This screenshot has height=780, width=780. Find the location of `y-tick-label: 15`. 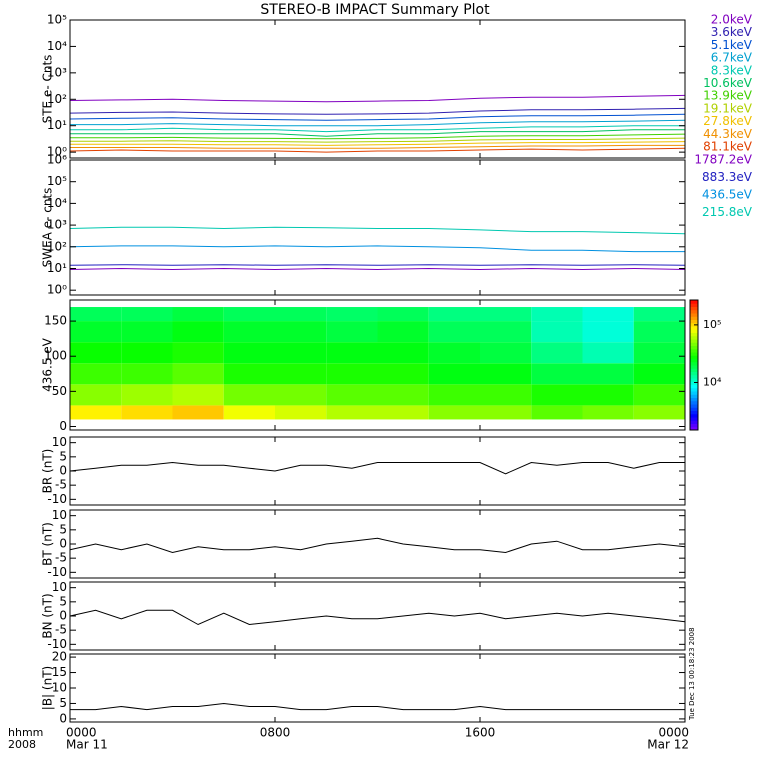

y-tick-label: 15 is located at coordinates (59, 672).